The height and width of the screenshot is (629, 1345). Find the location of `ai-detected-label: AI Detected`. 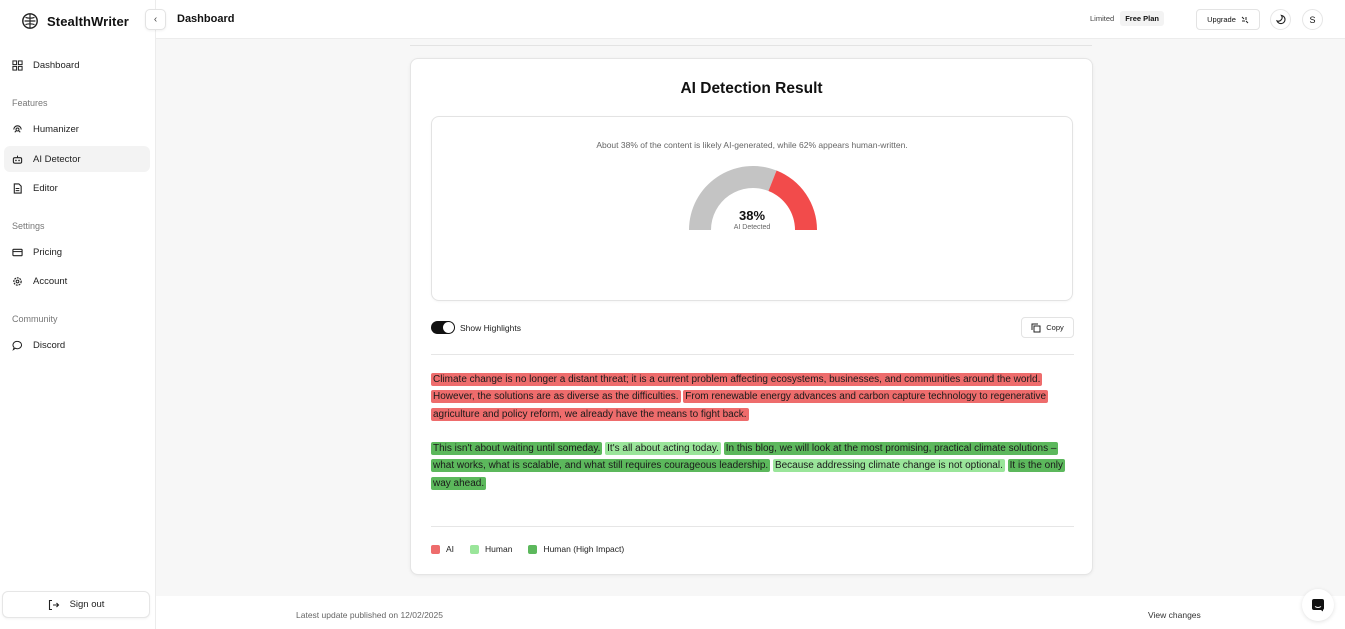

ai-detected-label: AI Detected is located at coordinates (752, 227).